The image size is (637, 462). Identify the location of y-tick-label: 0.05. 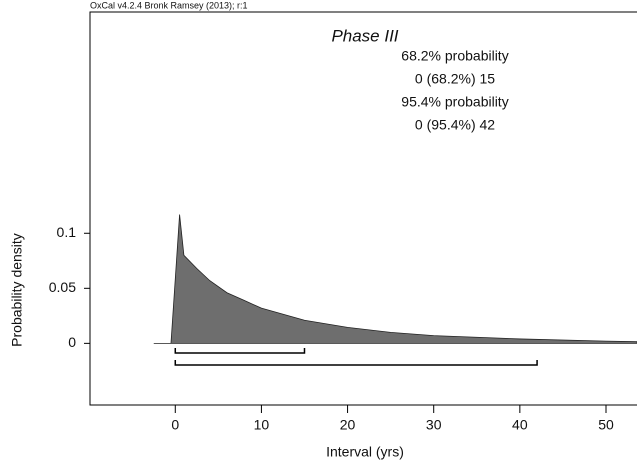
(62, 287).